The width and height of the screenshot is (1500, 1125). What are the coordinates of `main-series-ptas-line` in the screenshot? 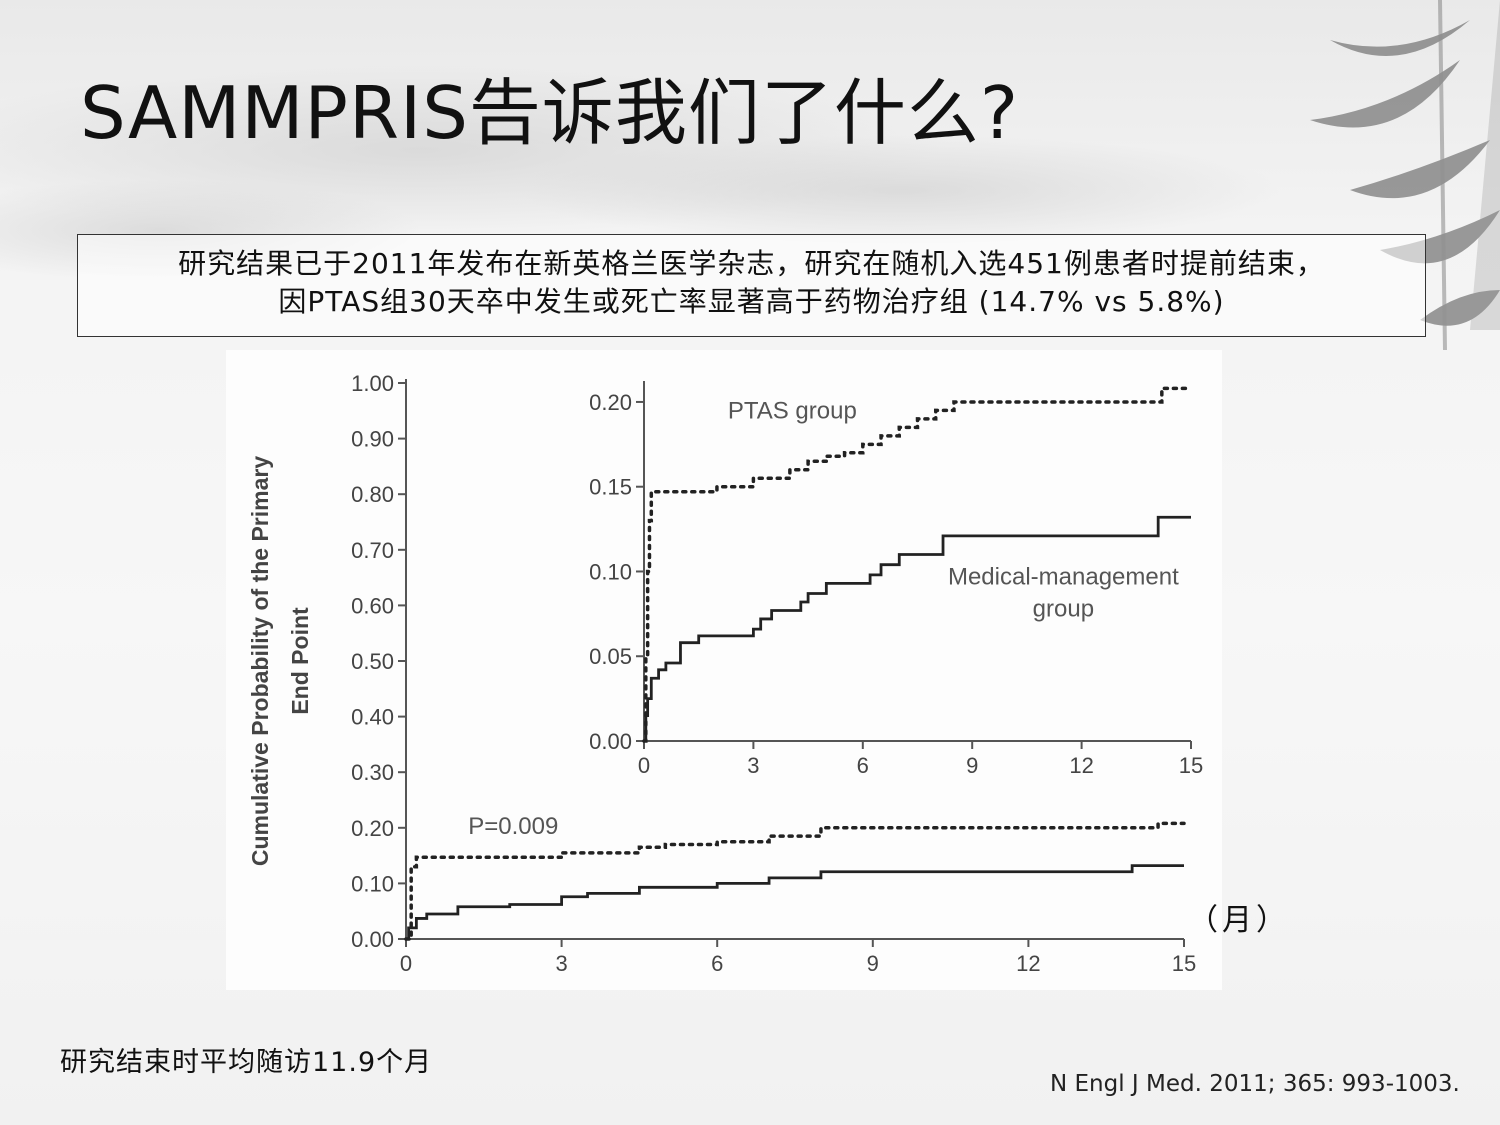 It's located at (795, 881).